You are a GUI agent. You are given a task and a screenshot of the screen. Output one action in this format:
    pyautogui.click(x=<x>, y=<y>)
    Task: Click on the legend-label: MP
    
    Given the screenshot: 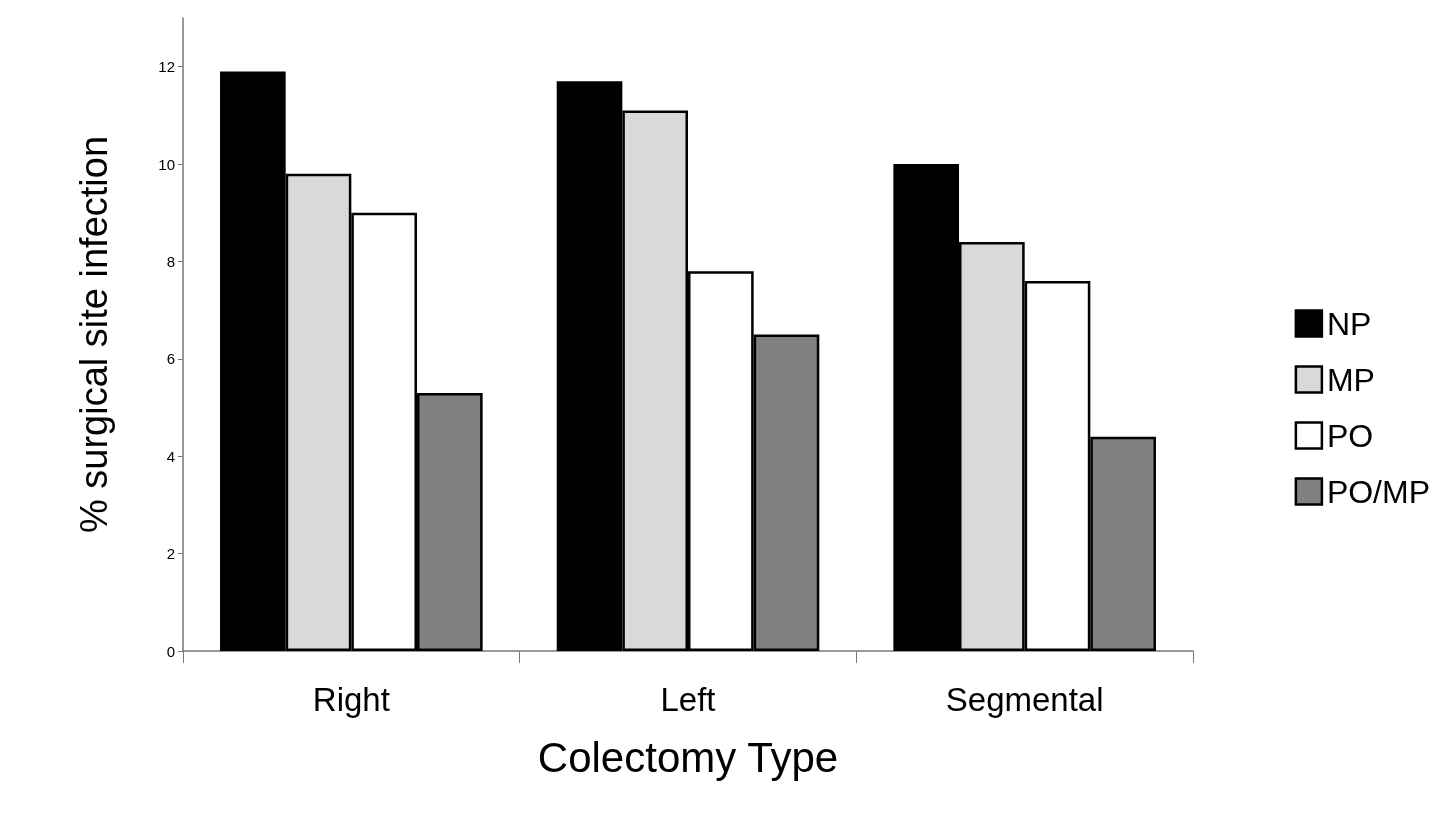 What is the action you would take?
    pyautogui.click(x=1350, y=379)
    